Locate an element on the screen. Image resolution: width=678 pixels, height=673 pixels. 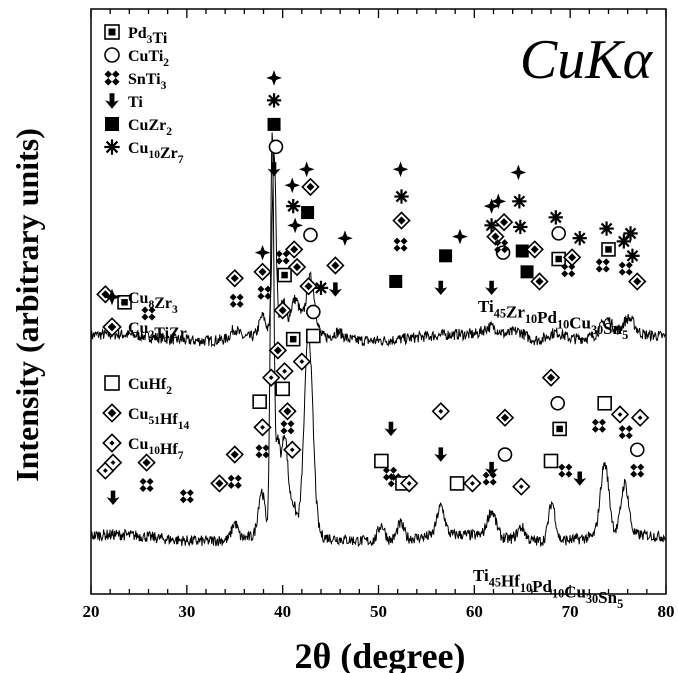
legend-entry: Cu51Hf14 is located at coordinates (146, 417).